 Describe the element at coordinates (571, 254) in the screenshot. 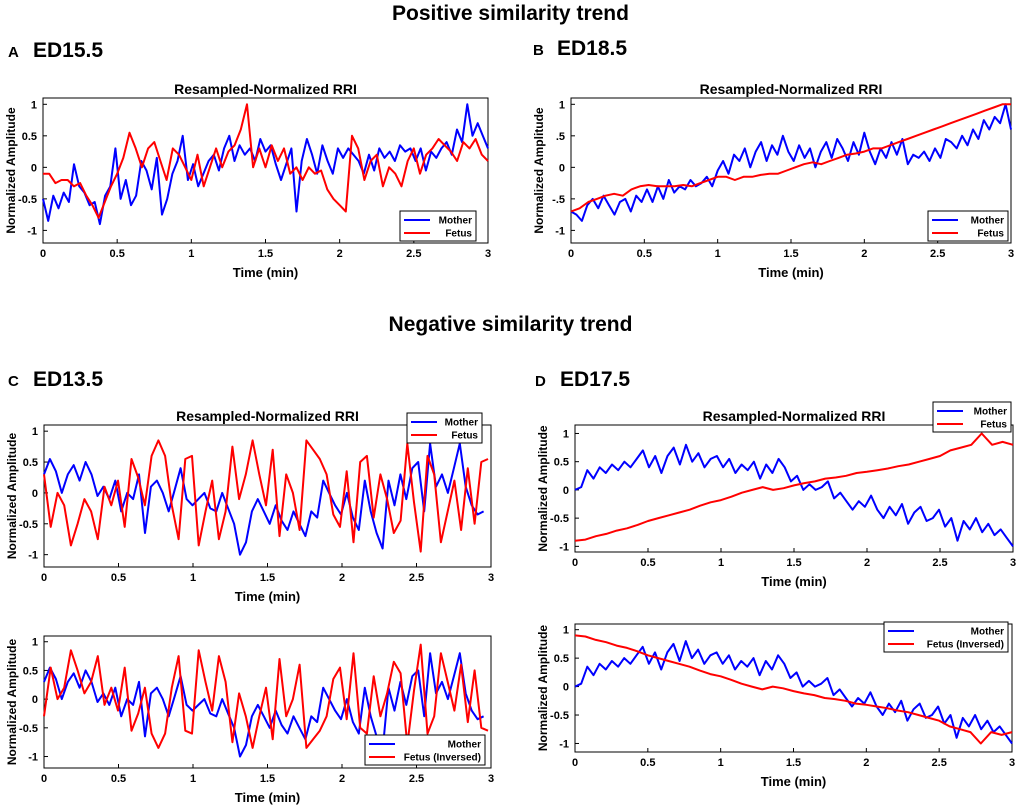

I see `x-tick-label-b: 0` at that location.